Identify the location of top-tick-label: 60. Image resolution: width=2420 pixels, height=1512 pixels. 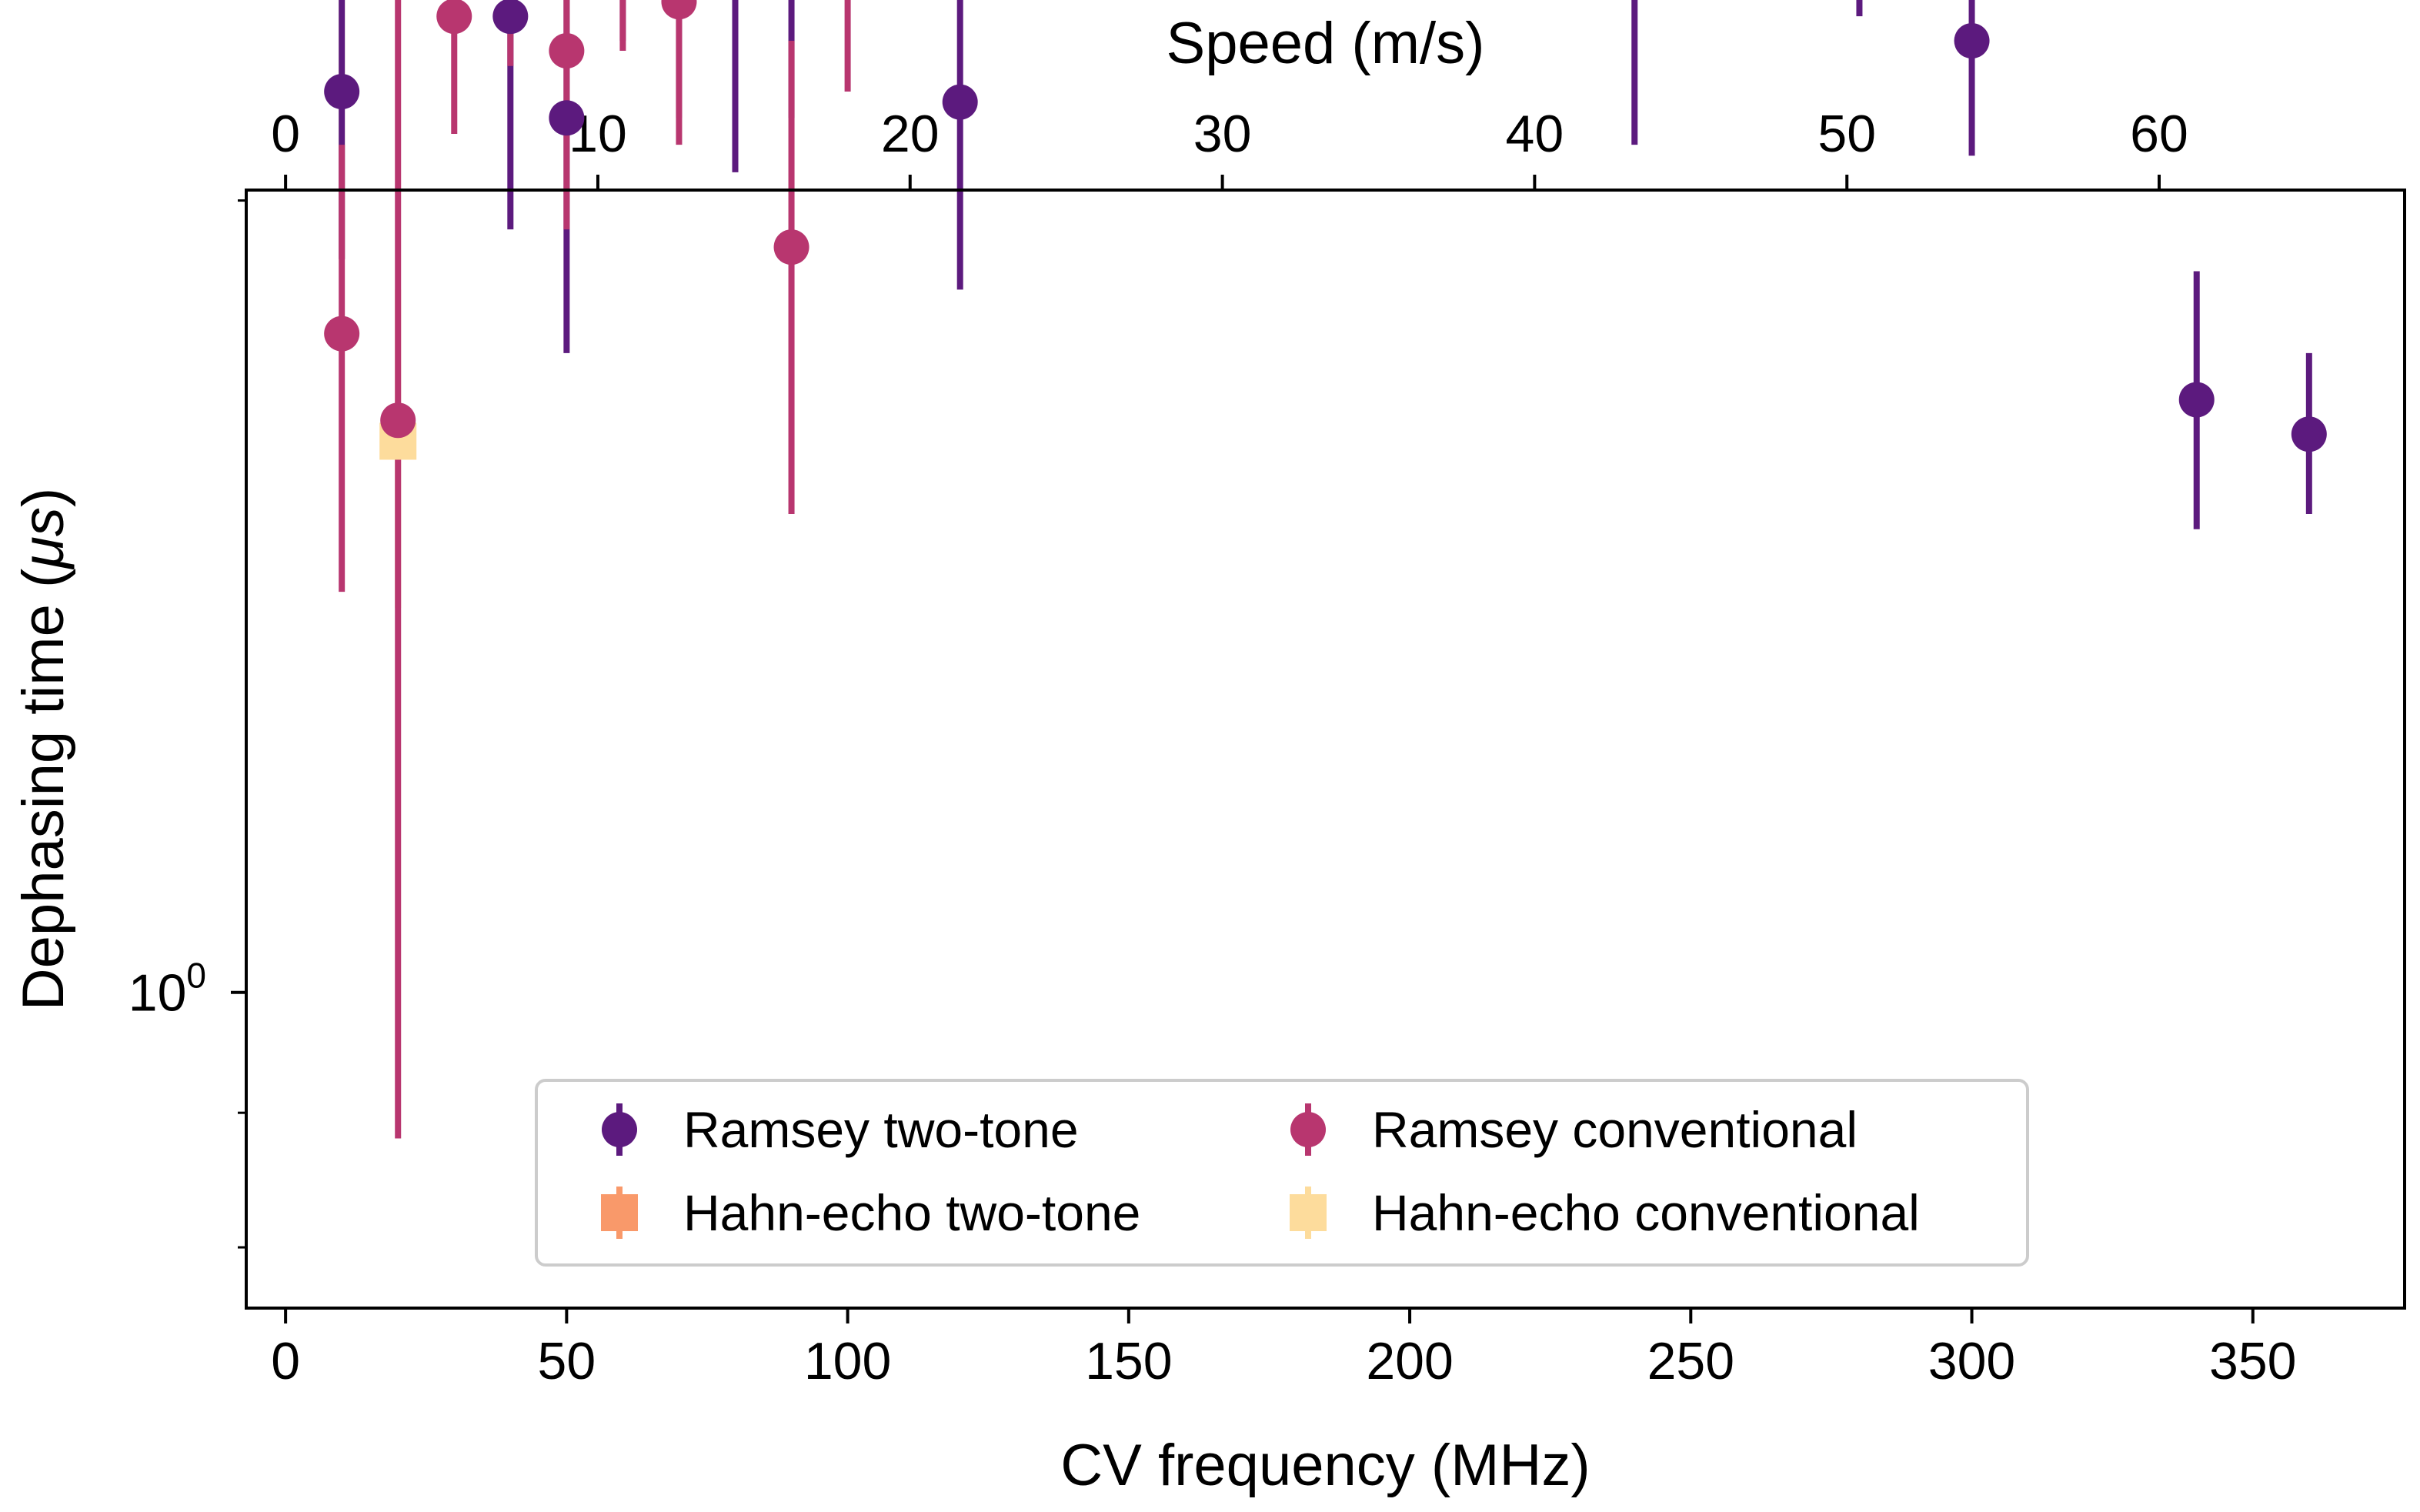
(2159, 134).